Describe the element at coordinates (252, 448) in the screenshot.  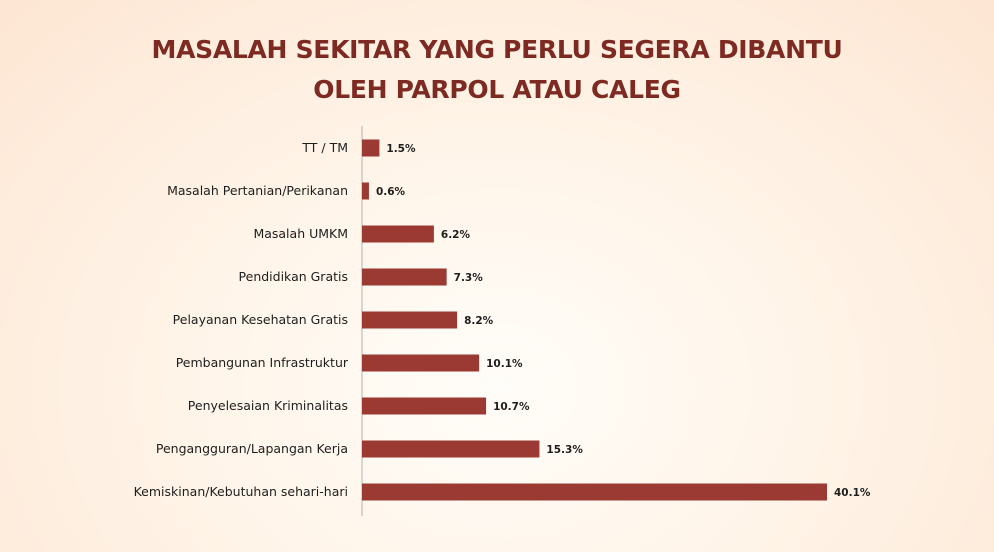
I see `category-label: Pengangguran/Lapangan Kerja` at that location.